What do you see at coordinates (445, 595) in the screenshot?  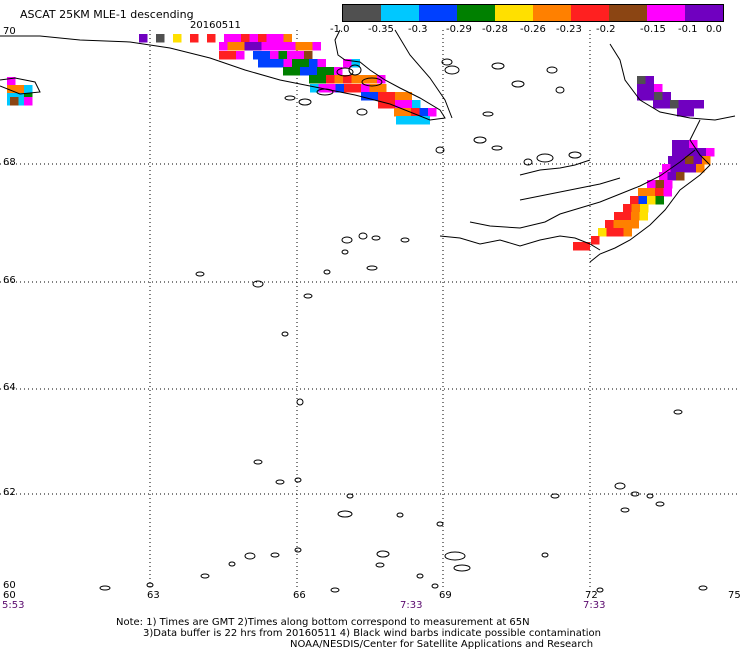 I see `x-axis-label: 69` at bounding box center [445, 595].